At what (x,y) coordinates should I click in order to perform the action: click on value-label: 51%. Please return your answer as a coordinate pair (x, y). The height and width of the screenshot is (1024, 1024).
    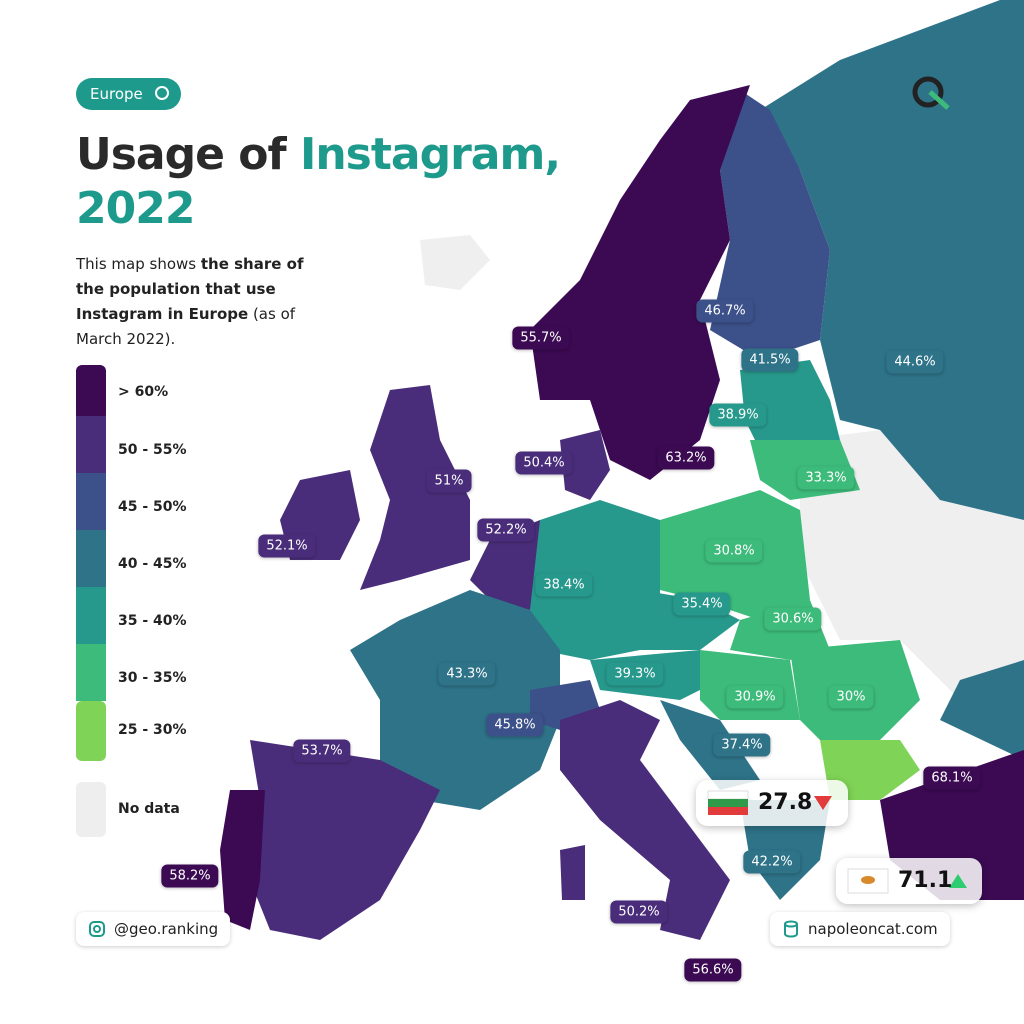
    Looking at the image, I should click on (449, 481).